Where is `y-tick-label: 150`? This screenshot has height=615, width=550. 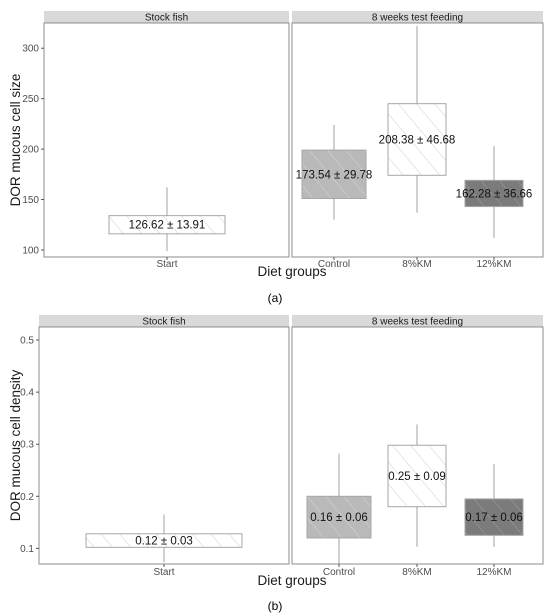
y-tick-label: 150 is located at coordinates (30, 200).